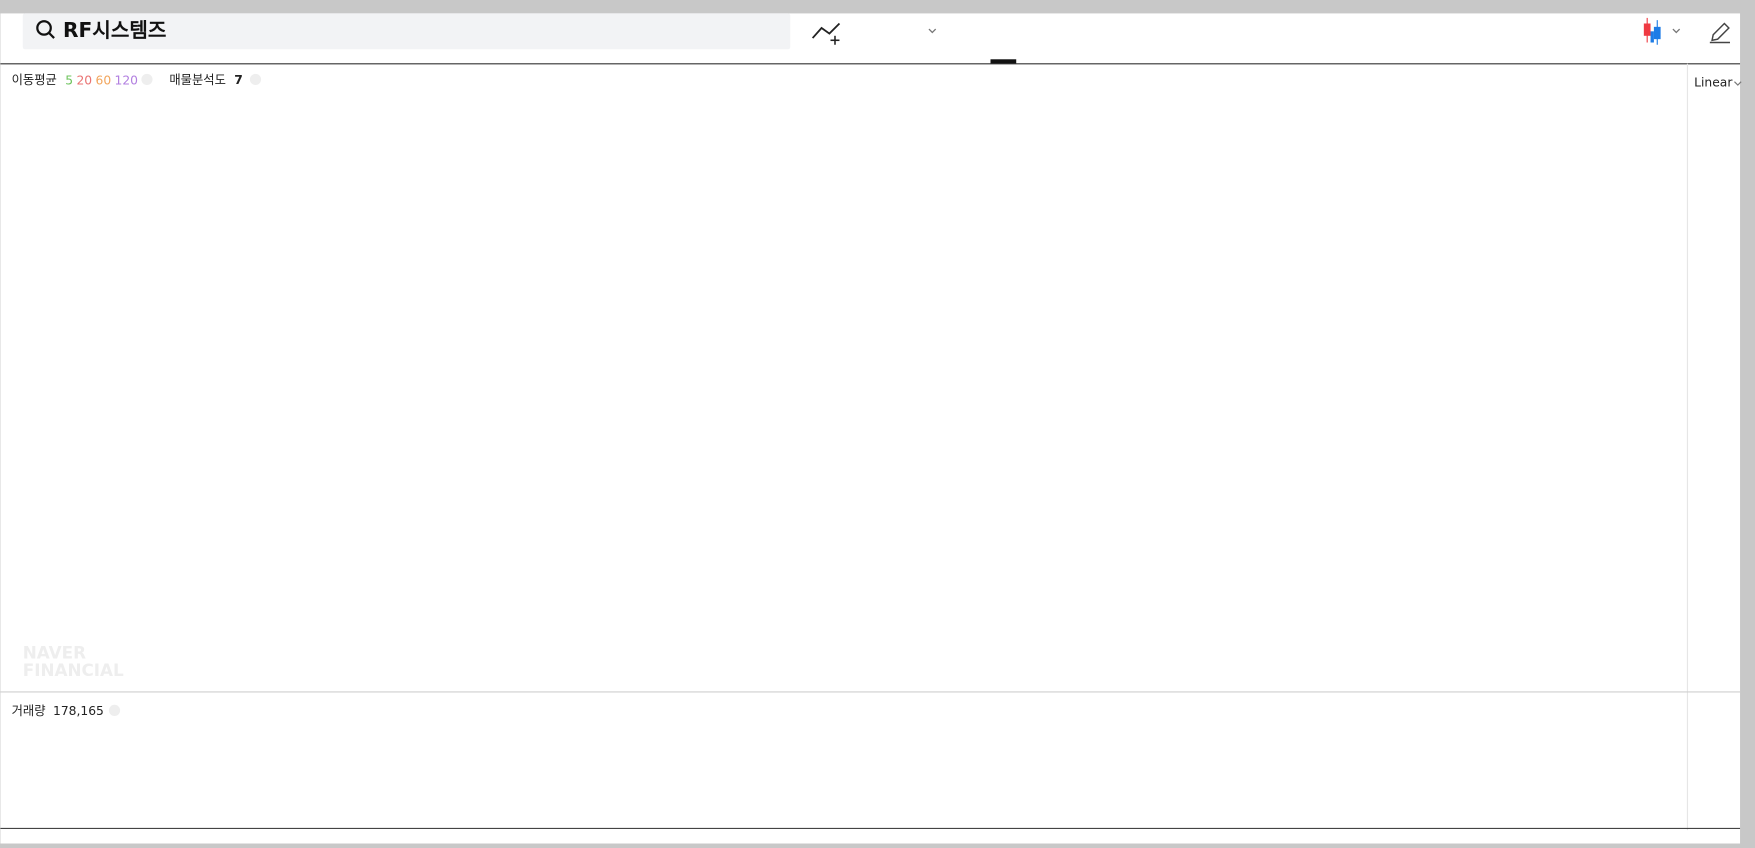 This screenshot has height=848, width=1755. I want to click on scale-mode: Linear, so click(1713, 82).